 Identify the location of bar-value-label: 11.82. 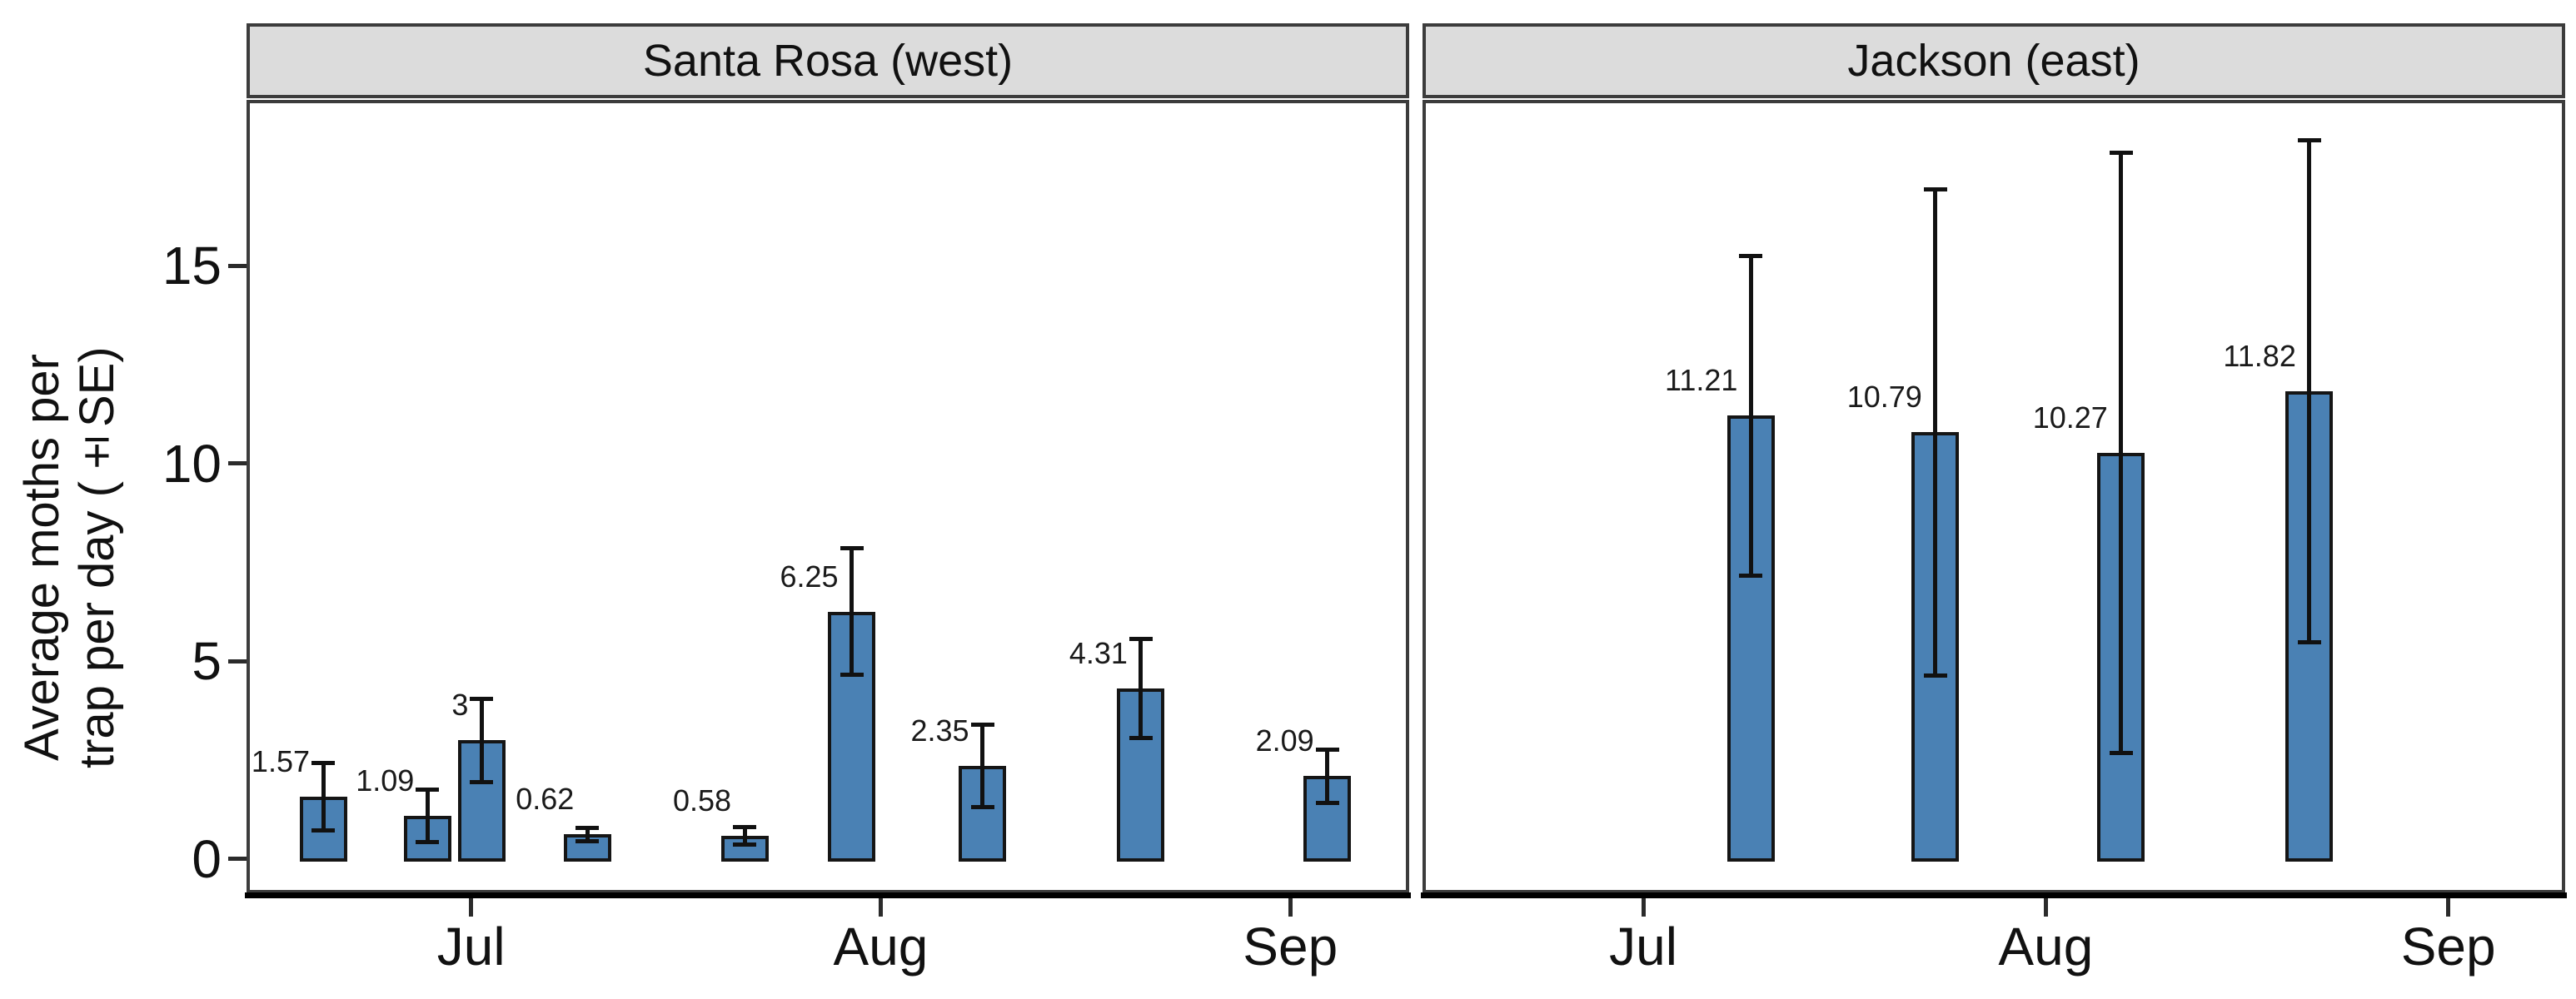
(2259, 357).